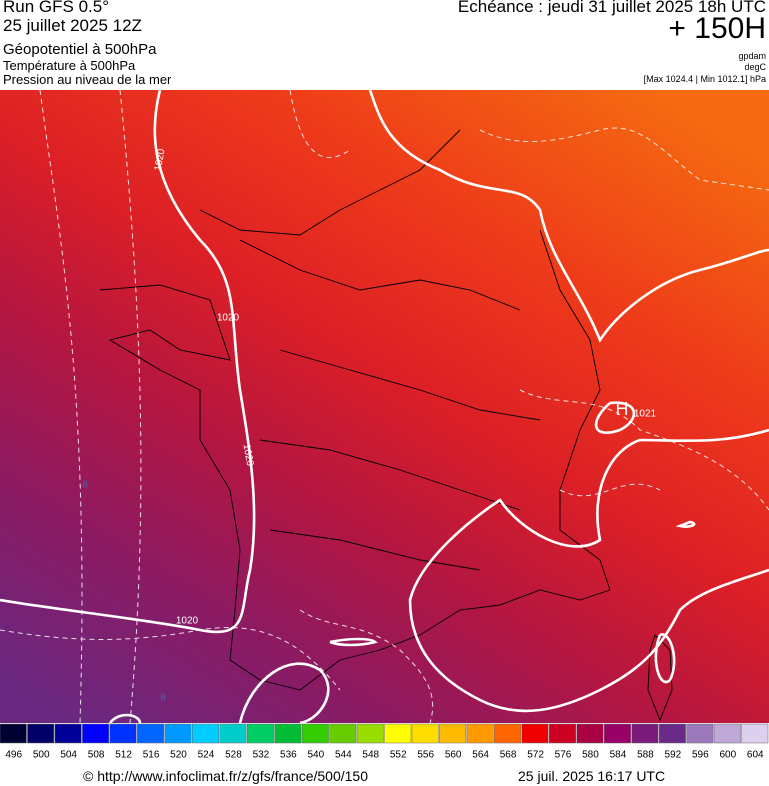 This screenshot has height=786, width=769. I want to click on colorbar-label: 512, so click(123, 755).